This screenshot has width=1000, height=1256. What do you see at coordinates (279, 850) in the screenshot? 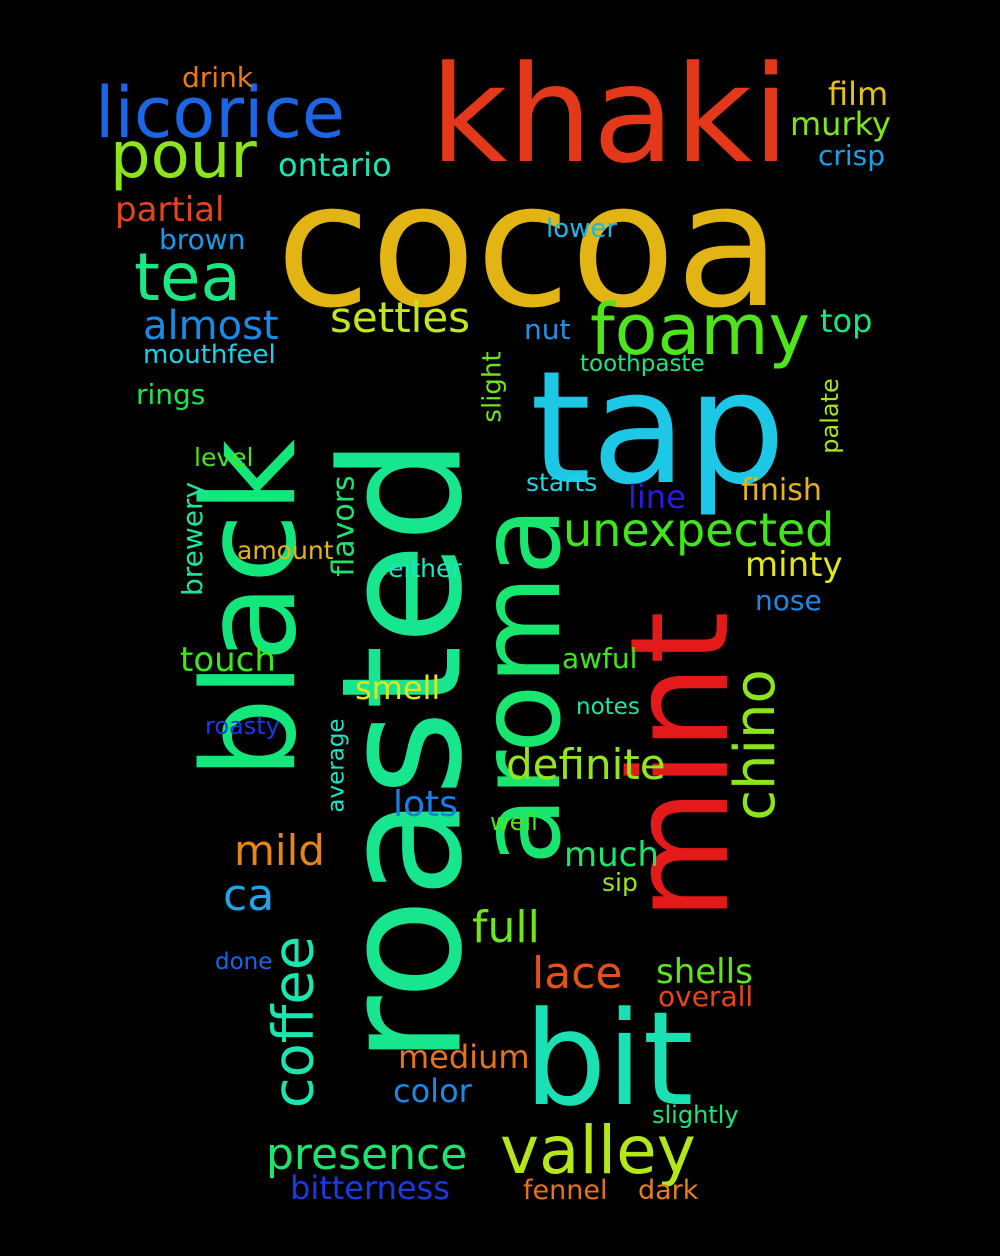
I see `word-mild: mild` at bounding box center [279, 850].